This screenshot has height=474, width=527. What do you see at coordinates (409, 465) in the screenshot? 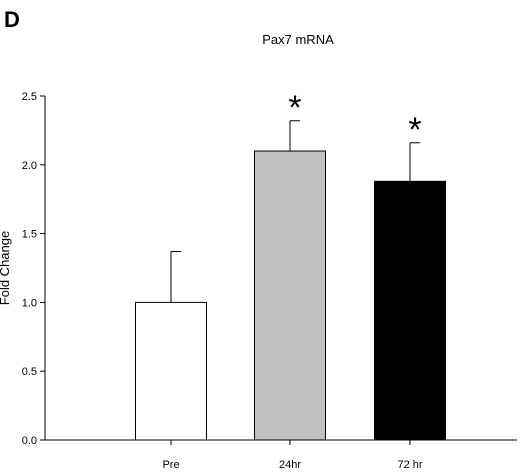
I see `x-tick-label: 72 hr` at bounding box center [409, 465].